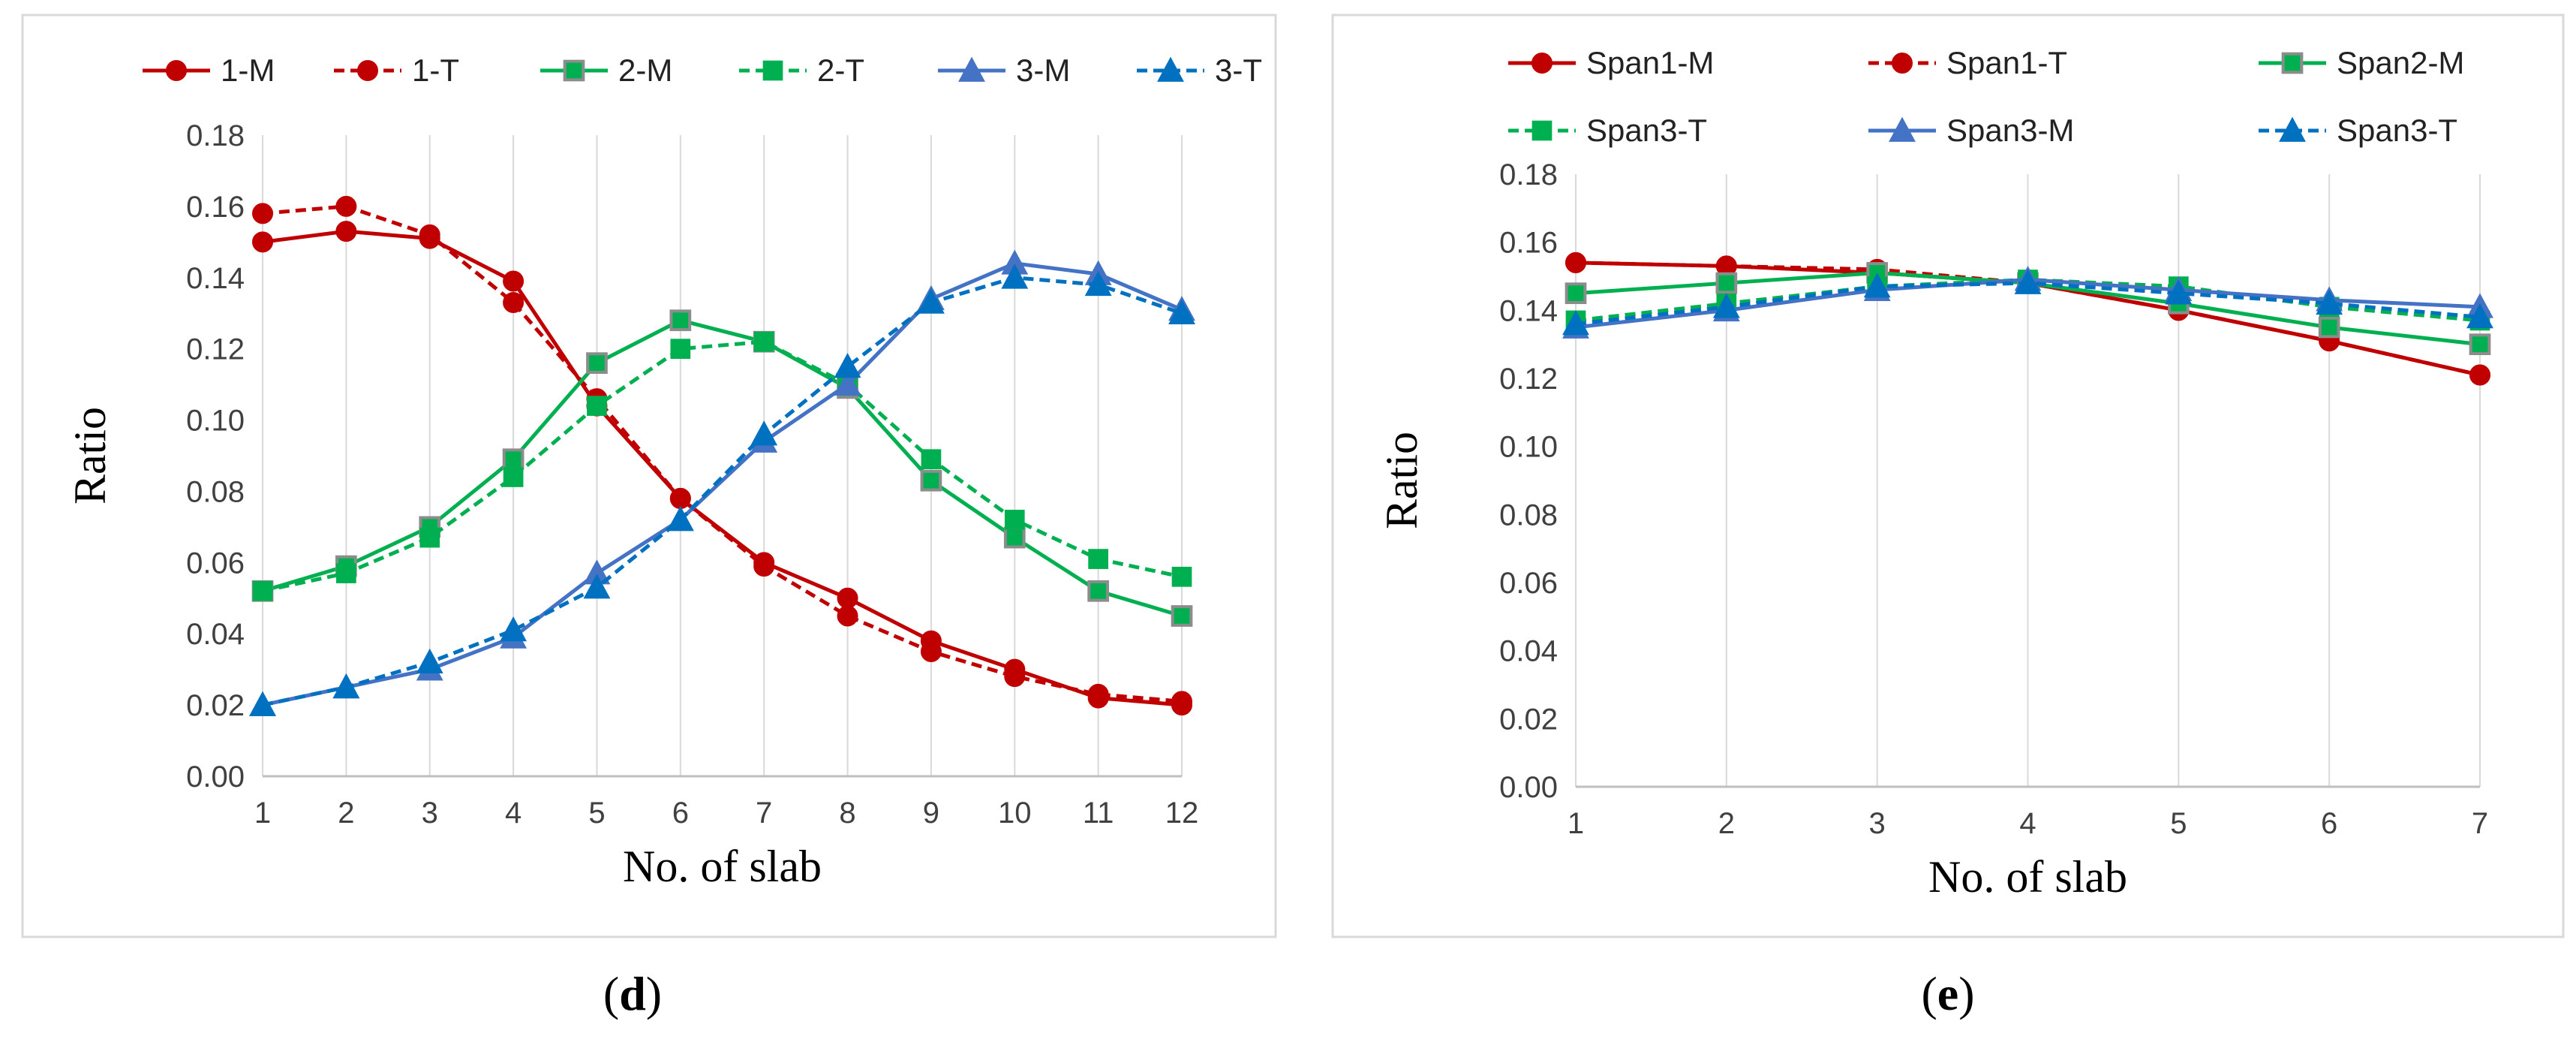  I want to click on y-tick-label: 0.18, so click(215, 135).